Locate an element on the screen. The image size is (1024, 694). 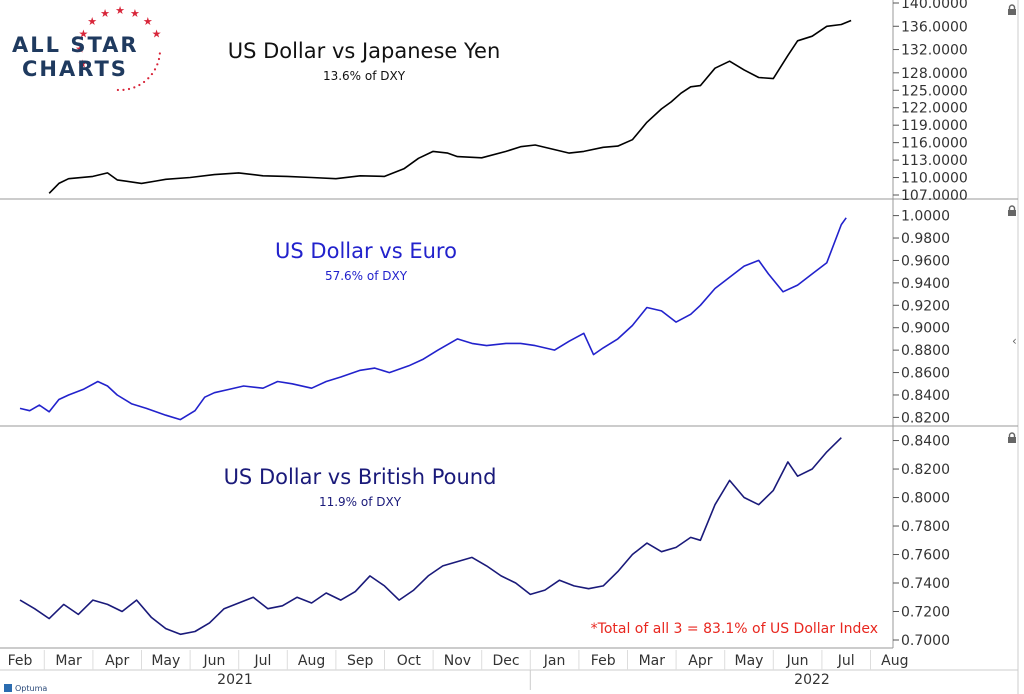
x-tick-label: Sep is located at coordinates (360, 661).